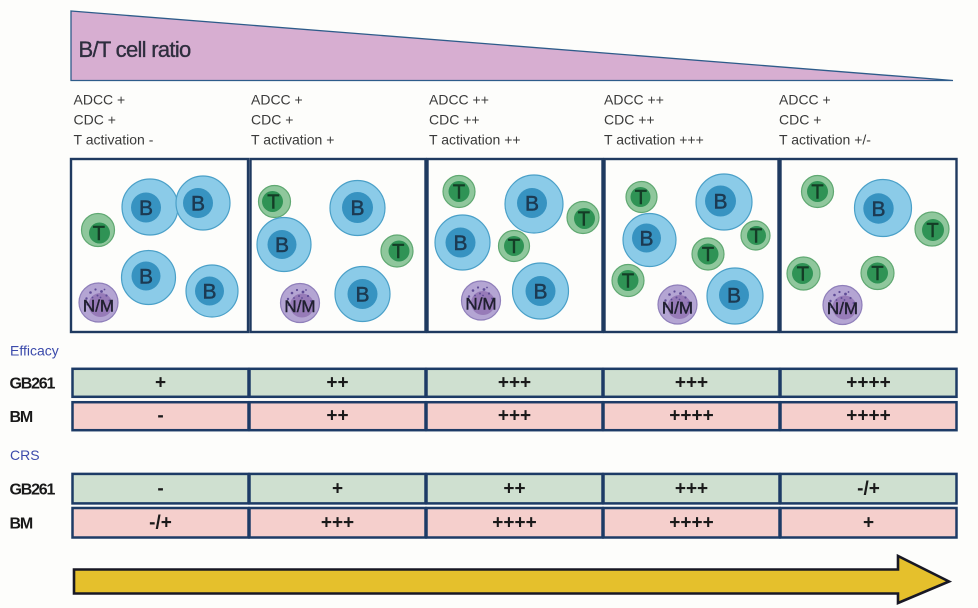  I want to click on svg-text: T activation -, so click(114, 140).